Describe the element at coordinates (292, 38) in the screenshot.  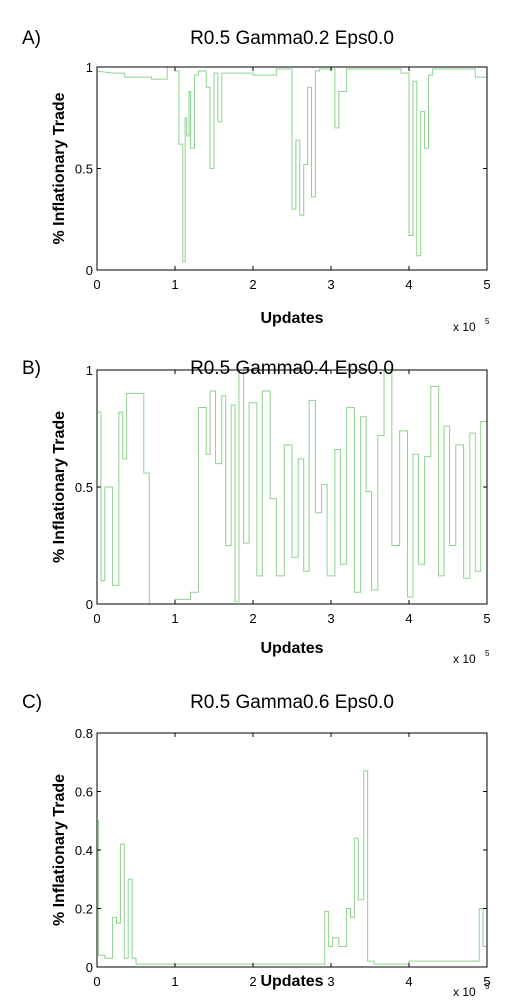
I see `chart-title: R0.5 Gamma0.2 Eps0.0` at that location.